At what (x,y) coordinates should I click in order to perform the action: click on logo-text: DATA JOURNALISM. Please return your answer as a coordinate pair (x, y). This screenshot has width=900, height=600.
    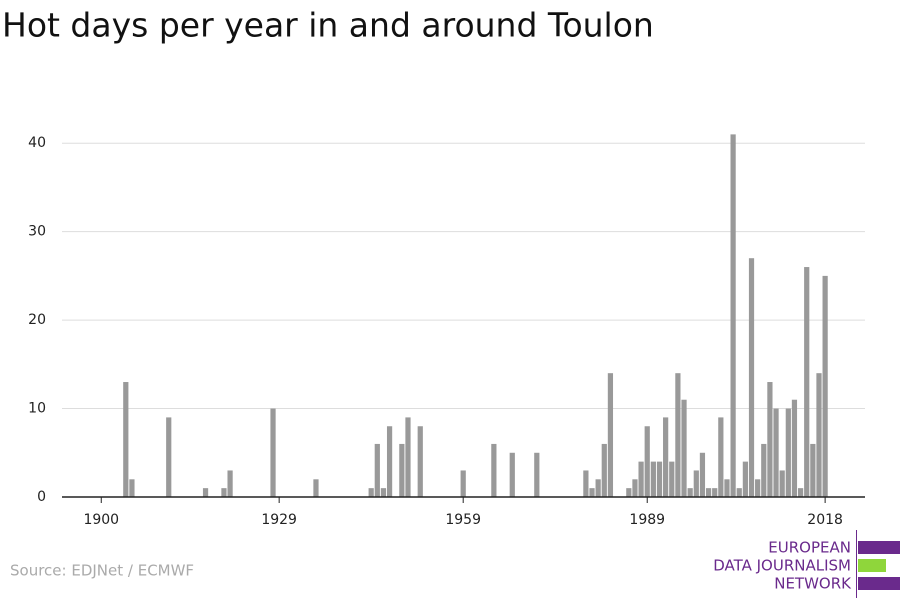
    Looking at the image, I should click on (782, 566).